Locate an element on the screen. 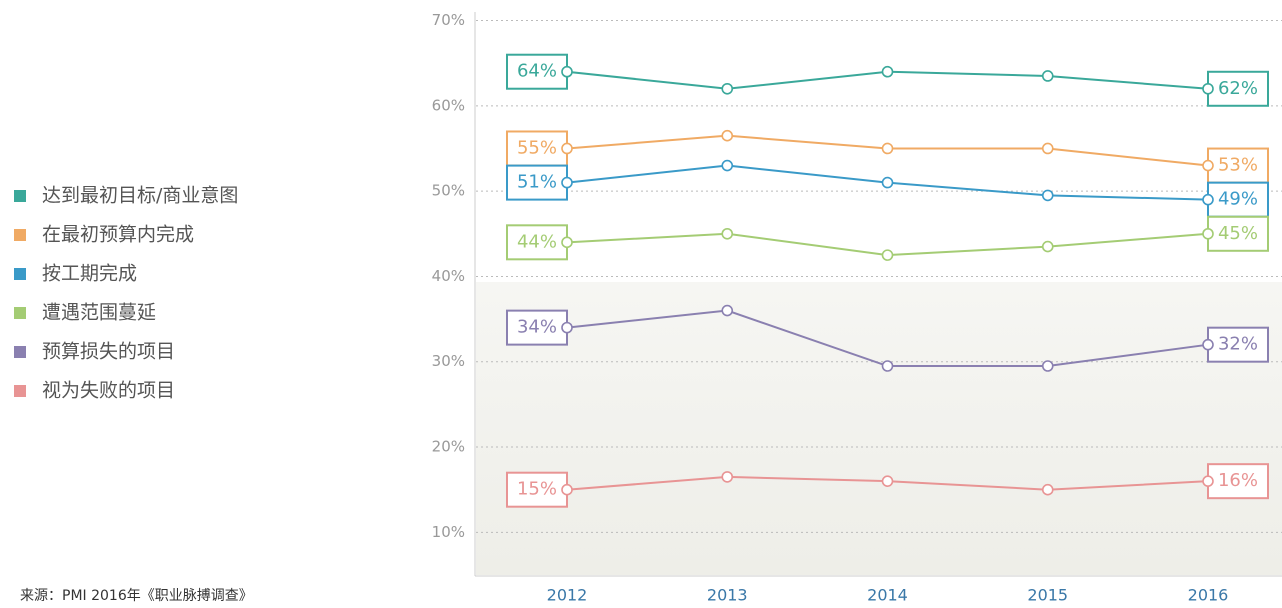 This screenshot has height=608, width=1282. source: 来源：PMI 2016年《职业脉搏调查》 is located at coordinates (136, 595).